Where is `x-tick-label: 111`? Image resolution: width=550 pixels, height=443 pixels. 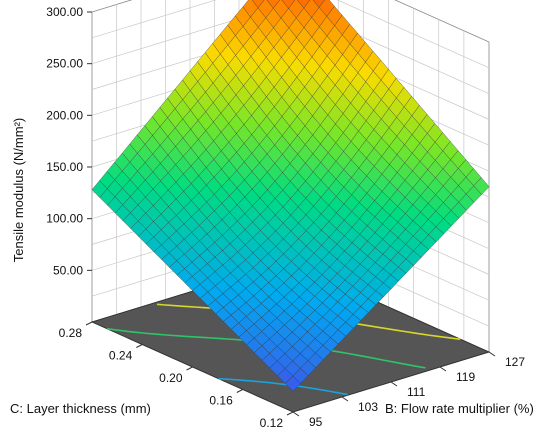 x-tick-label: 111 is located at coordinates (416, 392).